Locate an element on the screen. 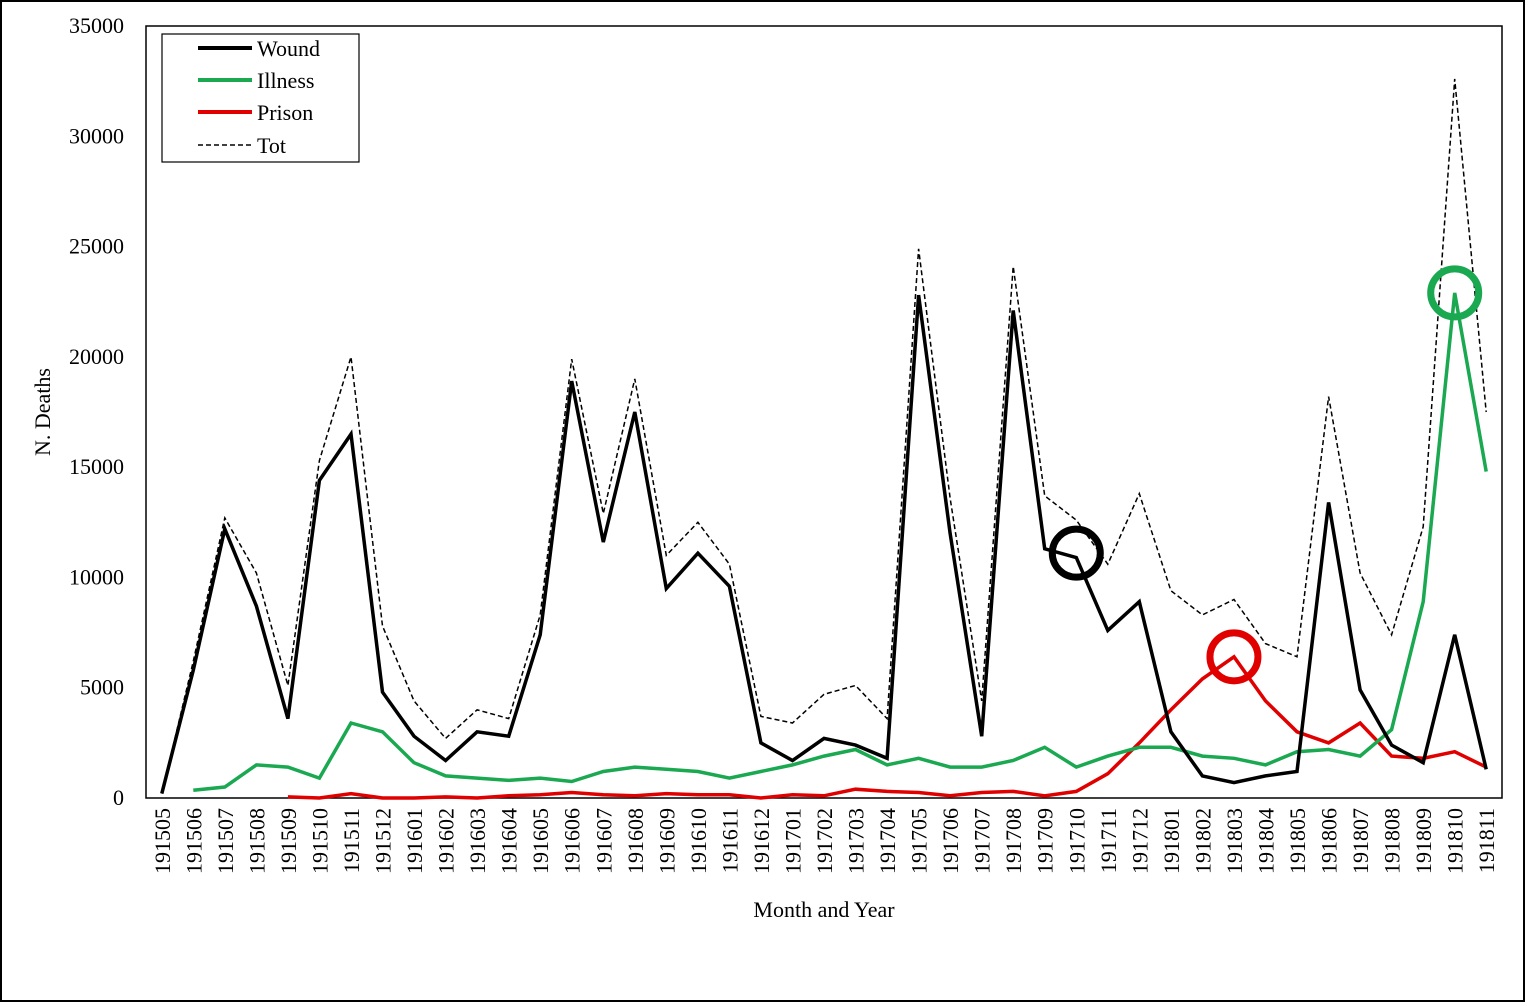 This screenshot has width=1526, height=1003. legend-label-illness: Illness is located at coordinates (285, 80).